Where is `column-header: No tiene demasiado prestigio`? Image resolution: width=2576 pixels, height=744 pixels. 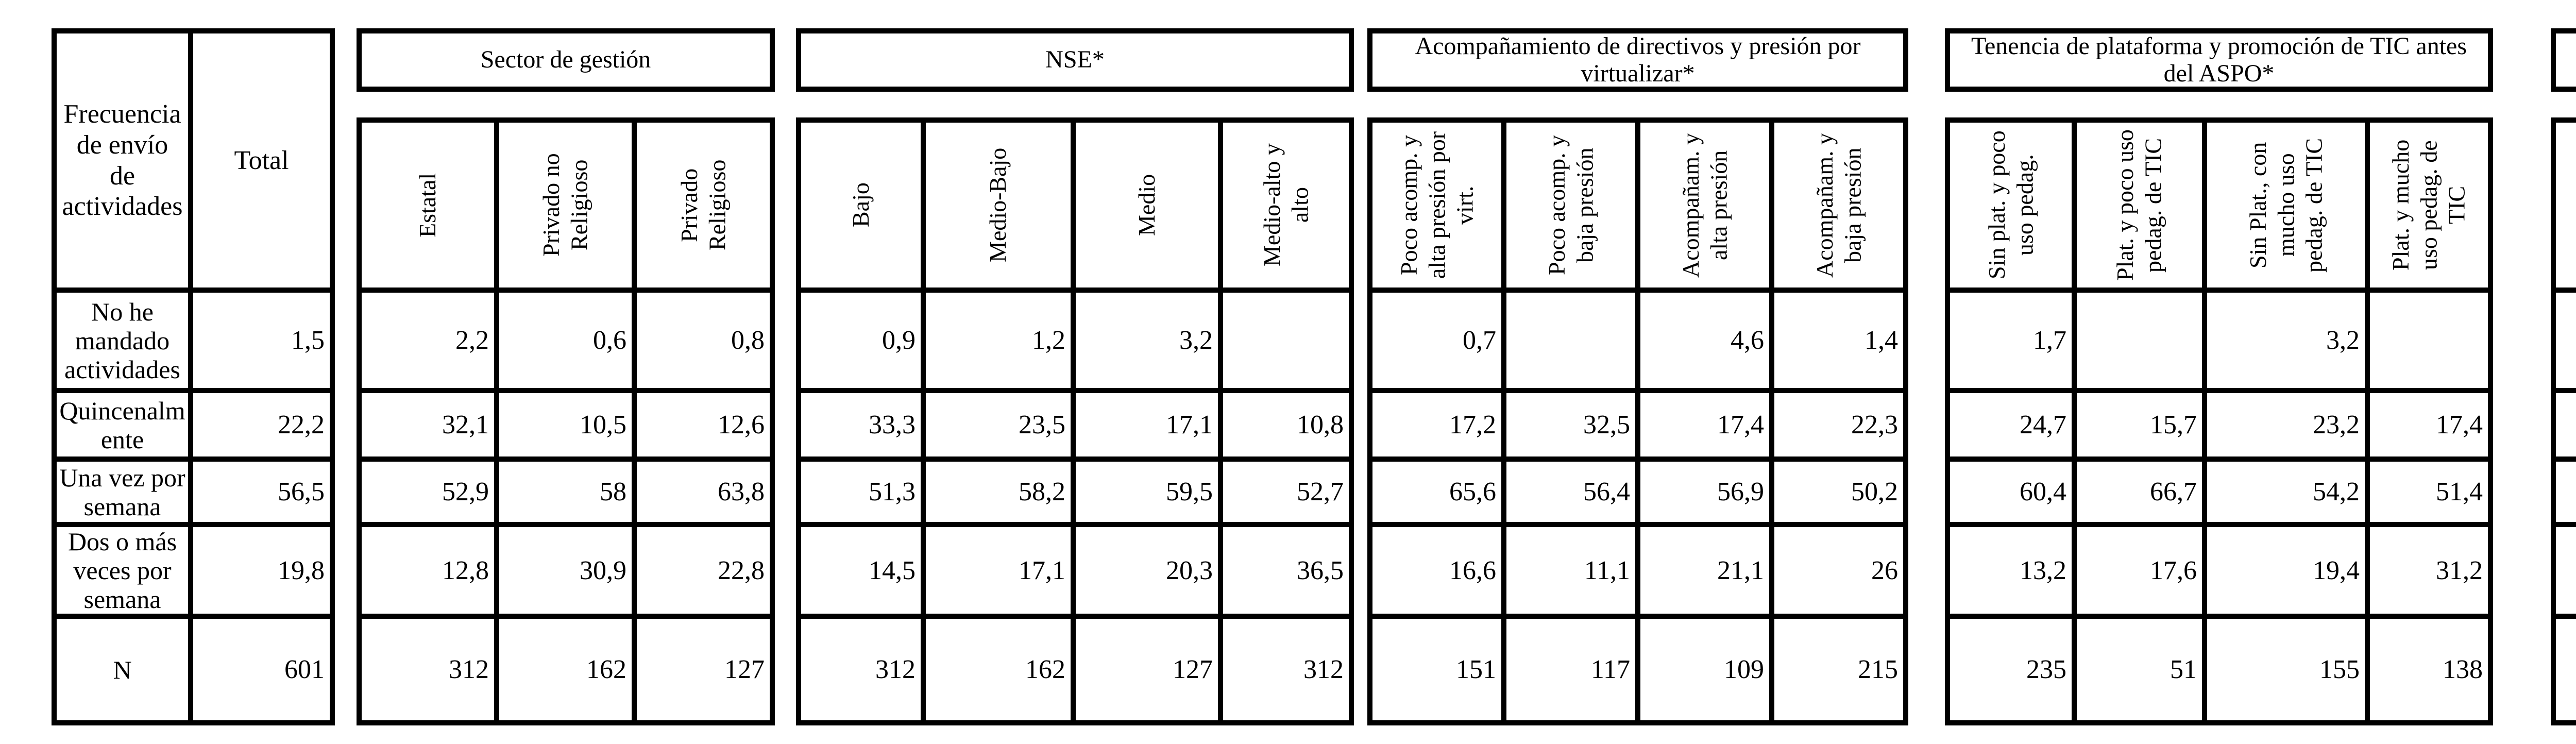 column-header: No tiene demasiado prestigio is located at coordinates (2566, 205).